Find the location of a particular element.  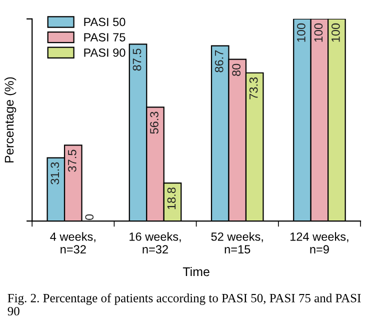

data-label: 73.3 is located at coordinates (253, 88).